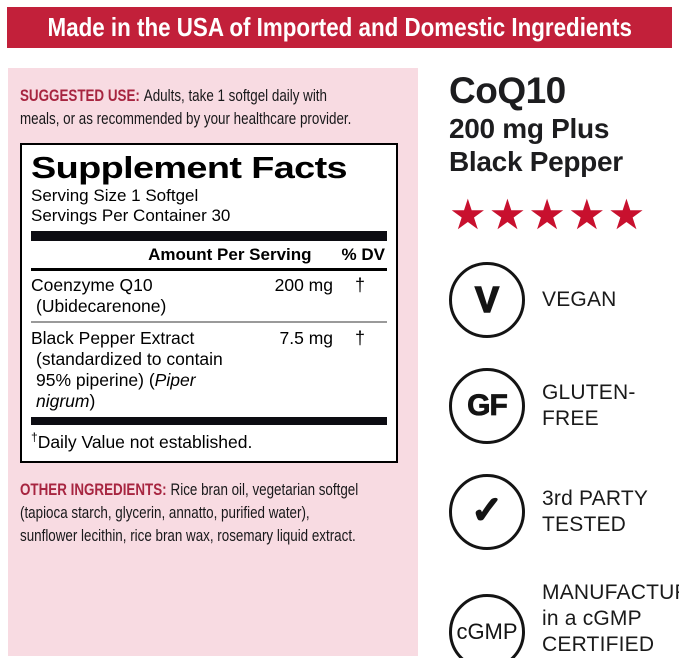  What do you see at coordinates (303, 285) in the screenshot?
I see `ingredient-amount: 200 mg` at bounding box center [303, 285].